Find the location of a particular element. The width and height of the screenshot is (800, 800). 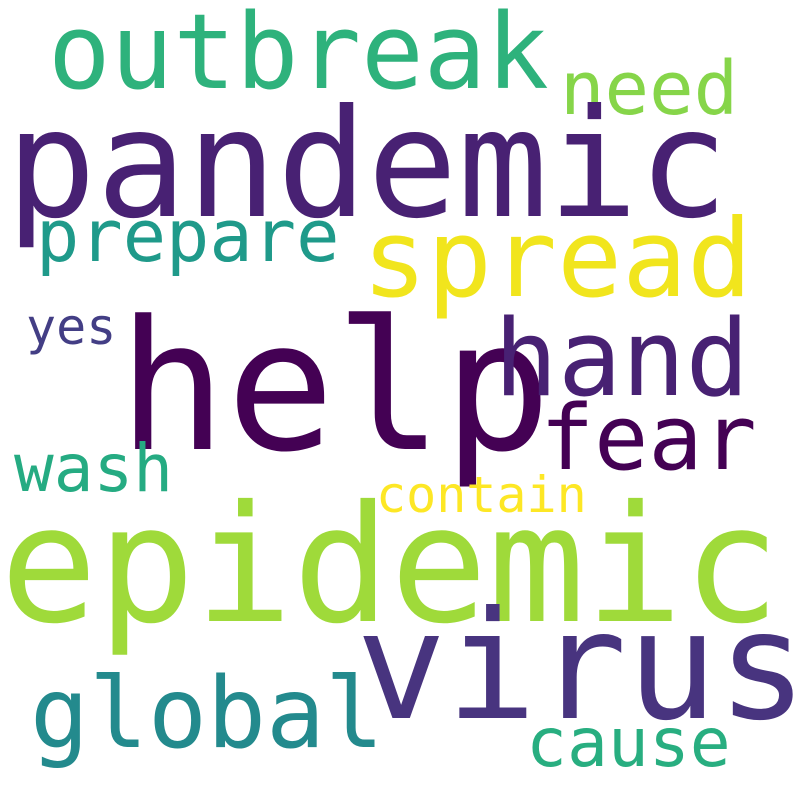

word-wash: wash is located at coordinates (93, 468).